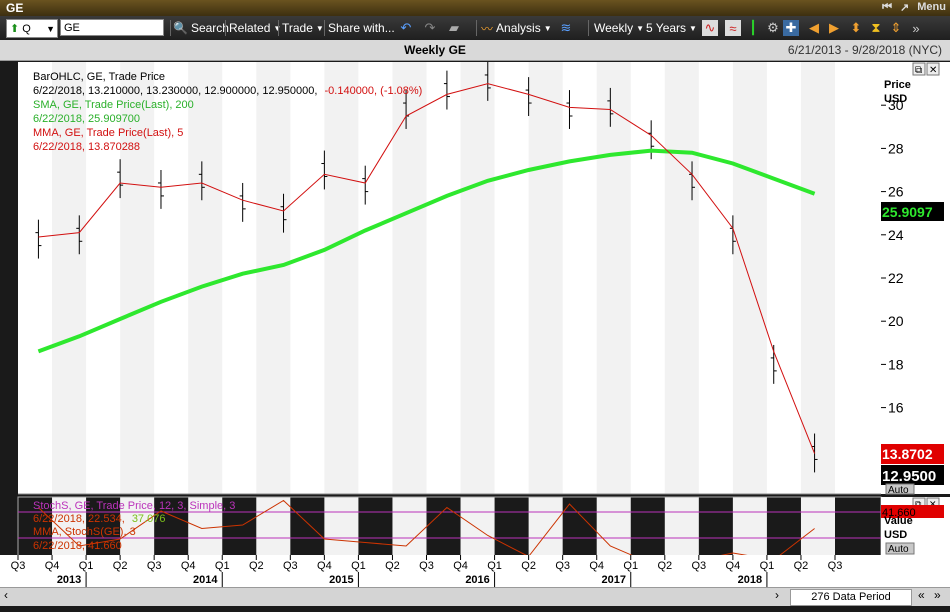  Describe the element at coordinates (487, 28) in the screenshot. I see `analysis-icon: 〰` at that location.